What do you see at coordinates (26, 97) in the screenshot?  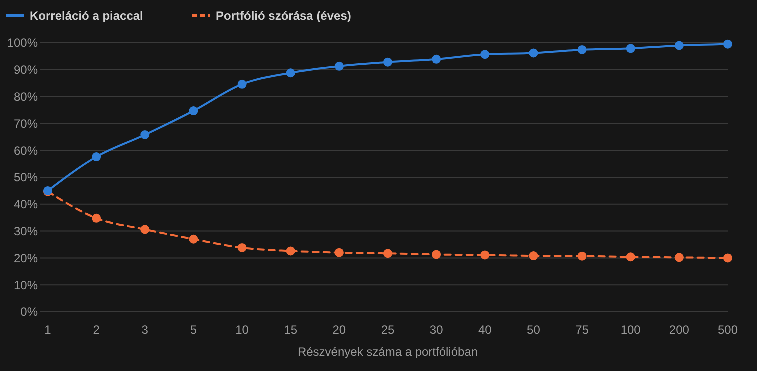 I see `y-tick-label: 80%` at bounding box center [26, 97].